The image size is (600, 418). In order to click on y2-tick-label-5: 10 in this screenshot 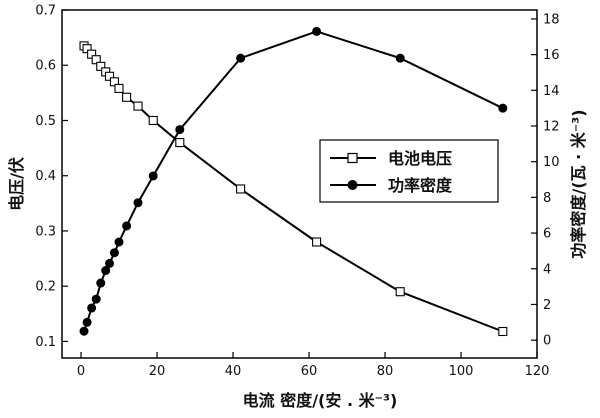, I will do `click(551, 162)`.